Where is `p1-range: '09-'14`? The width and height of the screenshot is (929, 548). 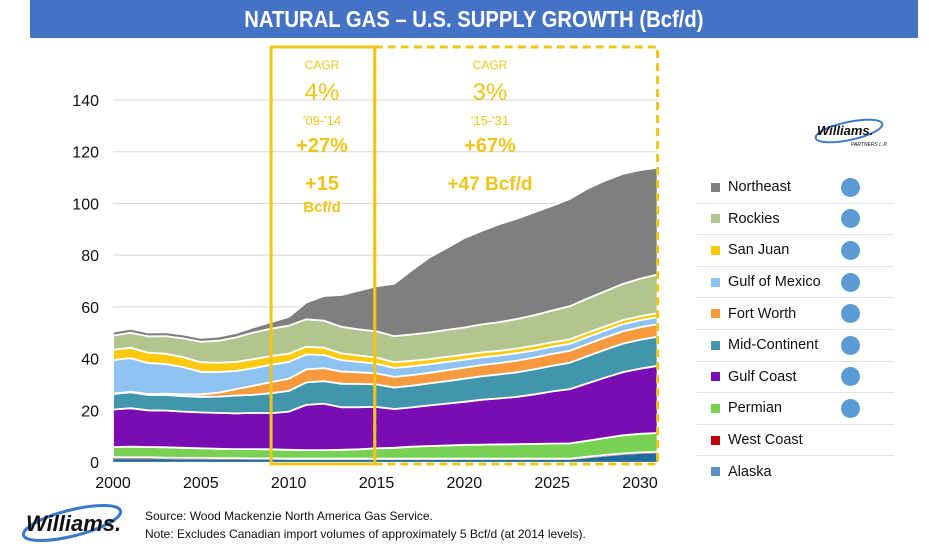
p1-range: '09-'14 is located at coordinates (322, 120).